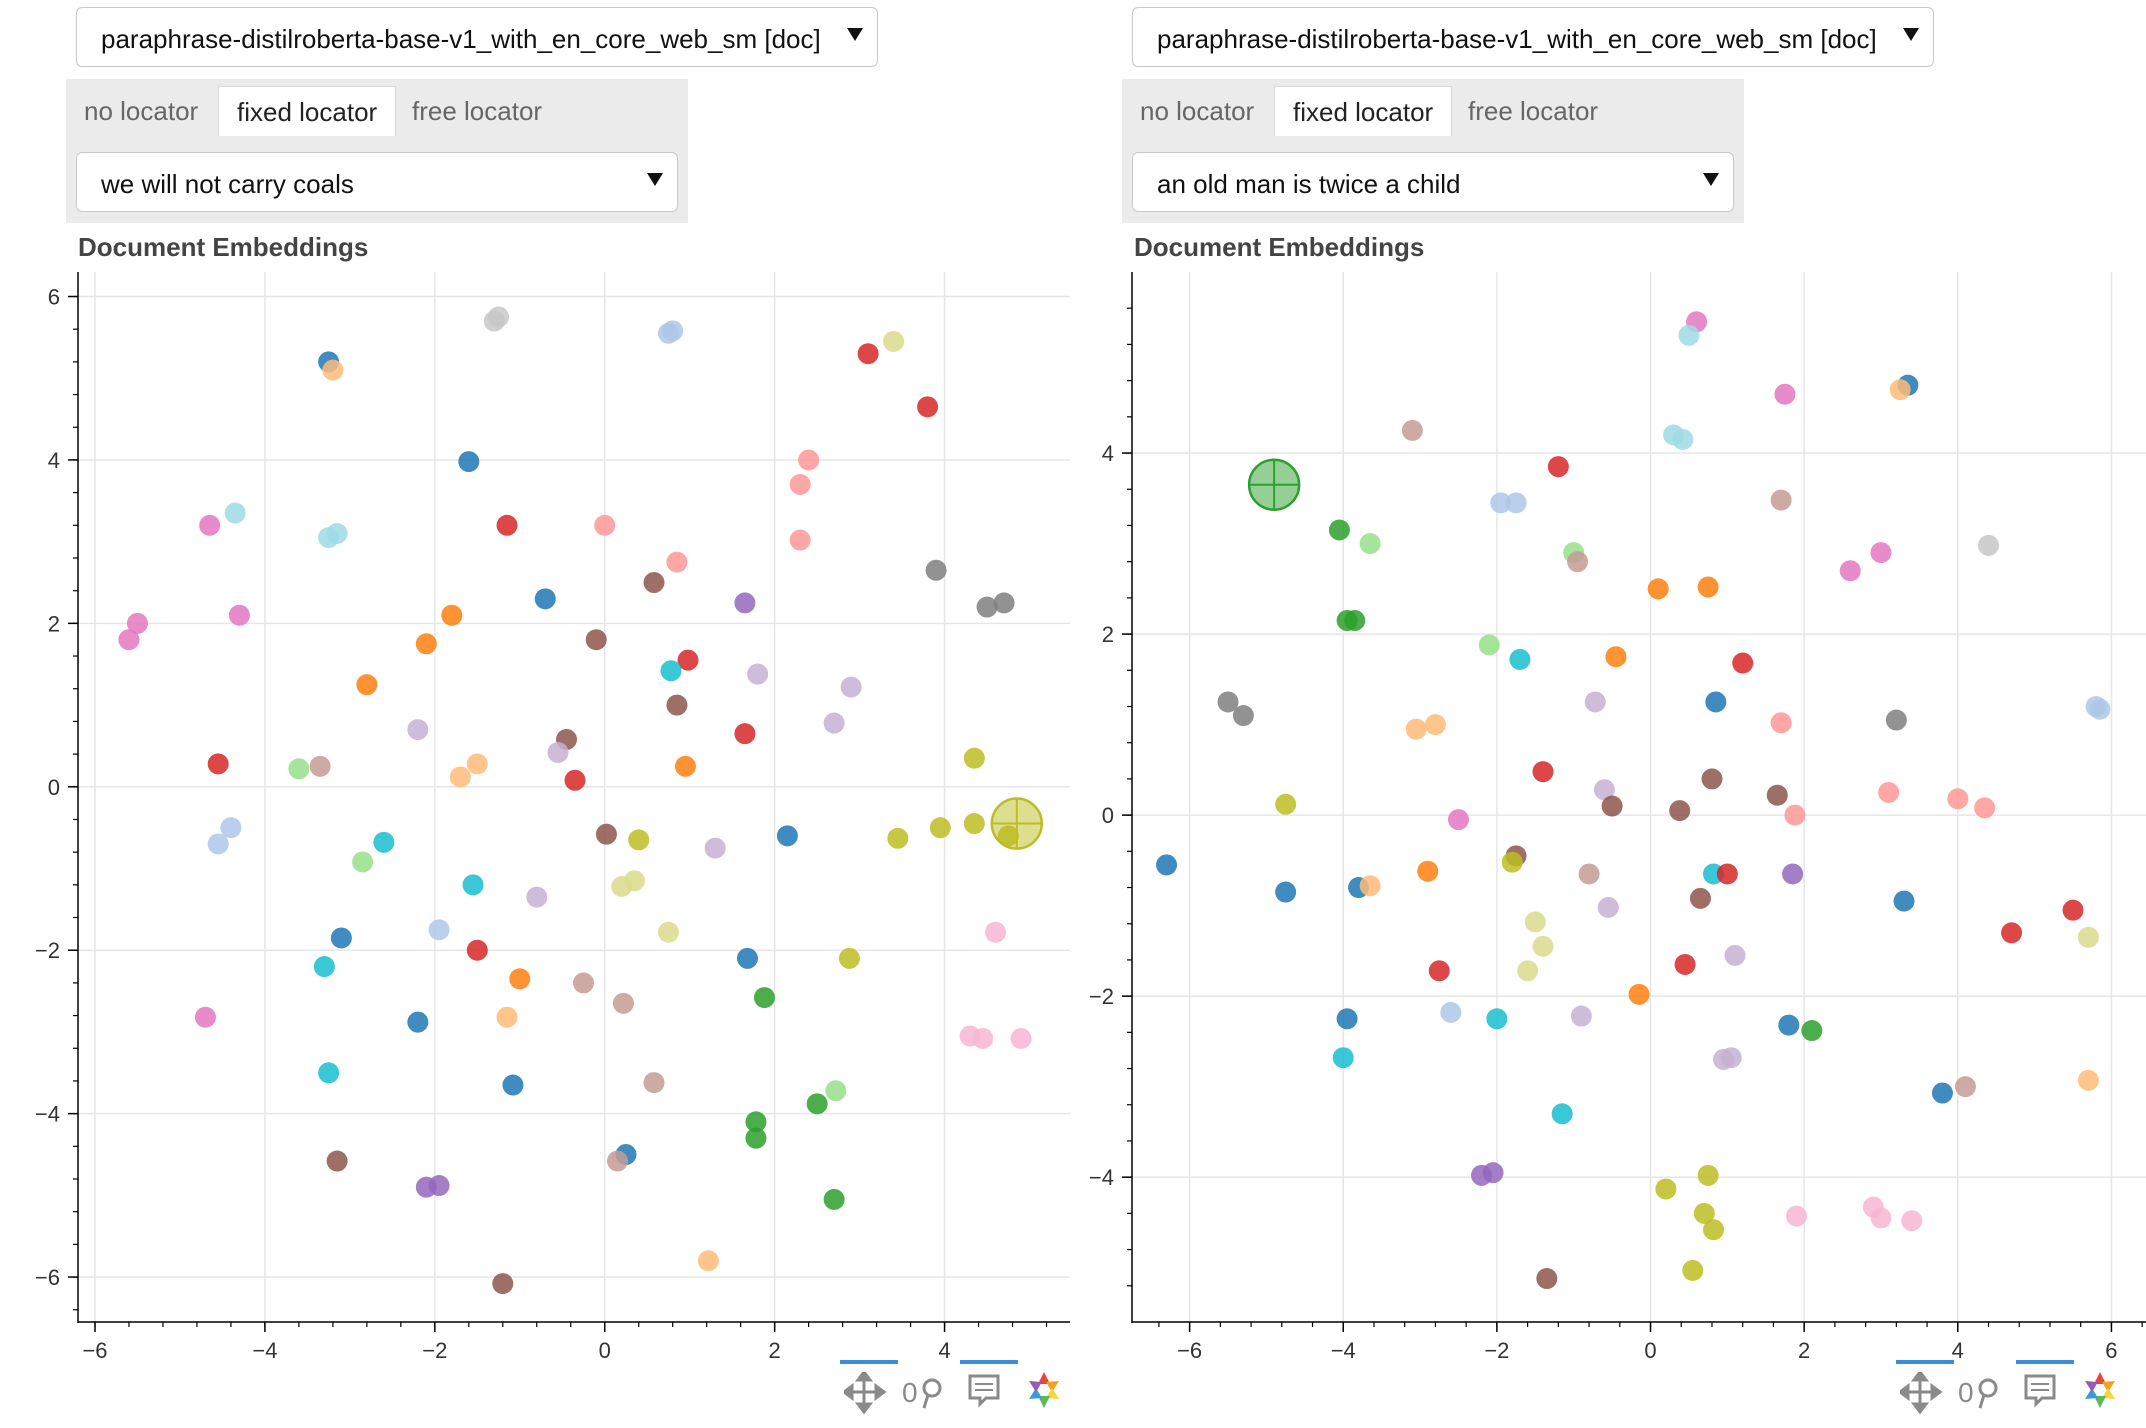  Describe the element at coordinates (1045, 1390) in the screenshot. I see `bokeh-logo` at that location.